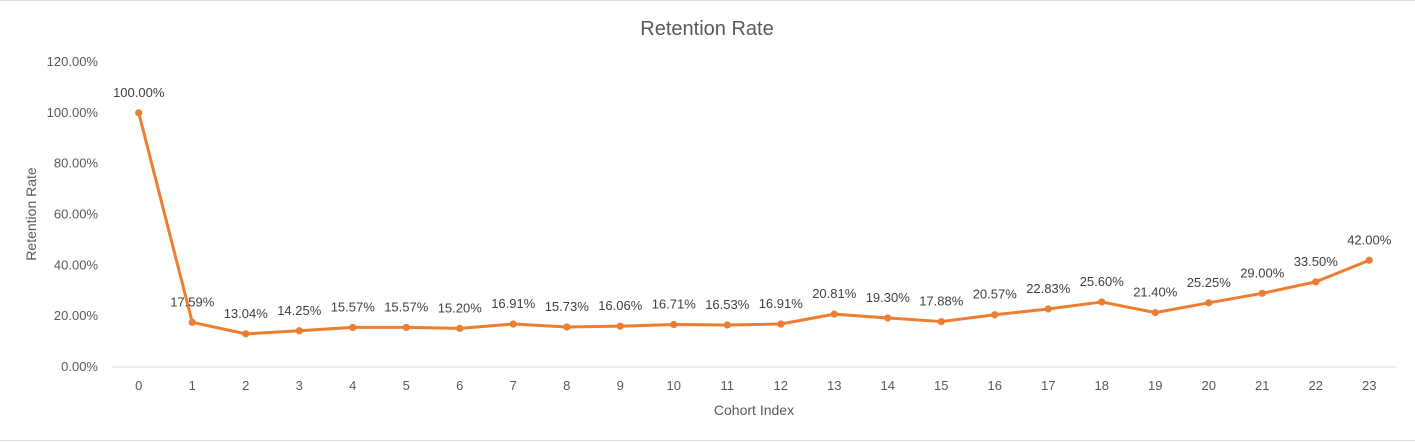 The height and width of the screenshot is (442, 1415). I want to click on data-label: 25.25%, so click(1209, 282).